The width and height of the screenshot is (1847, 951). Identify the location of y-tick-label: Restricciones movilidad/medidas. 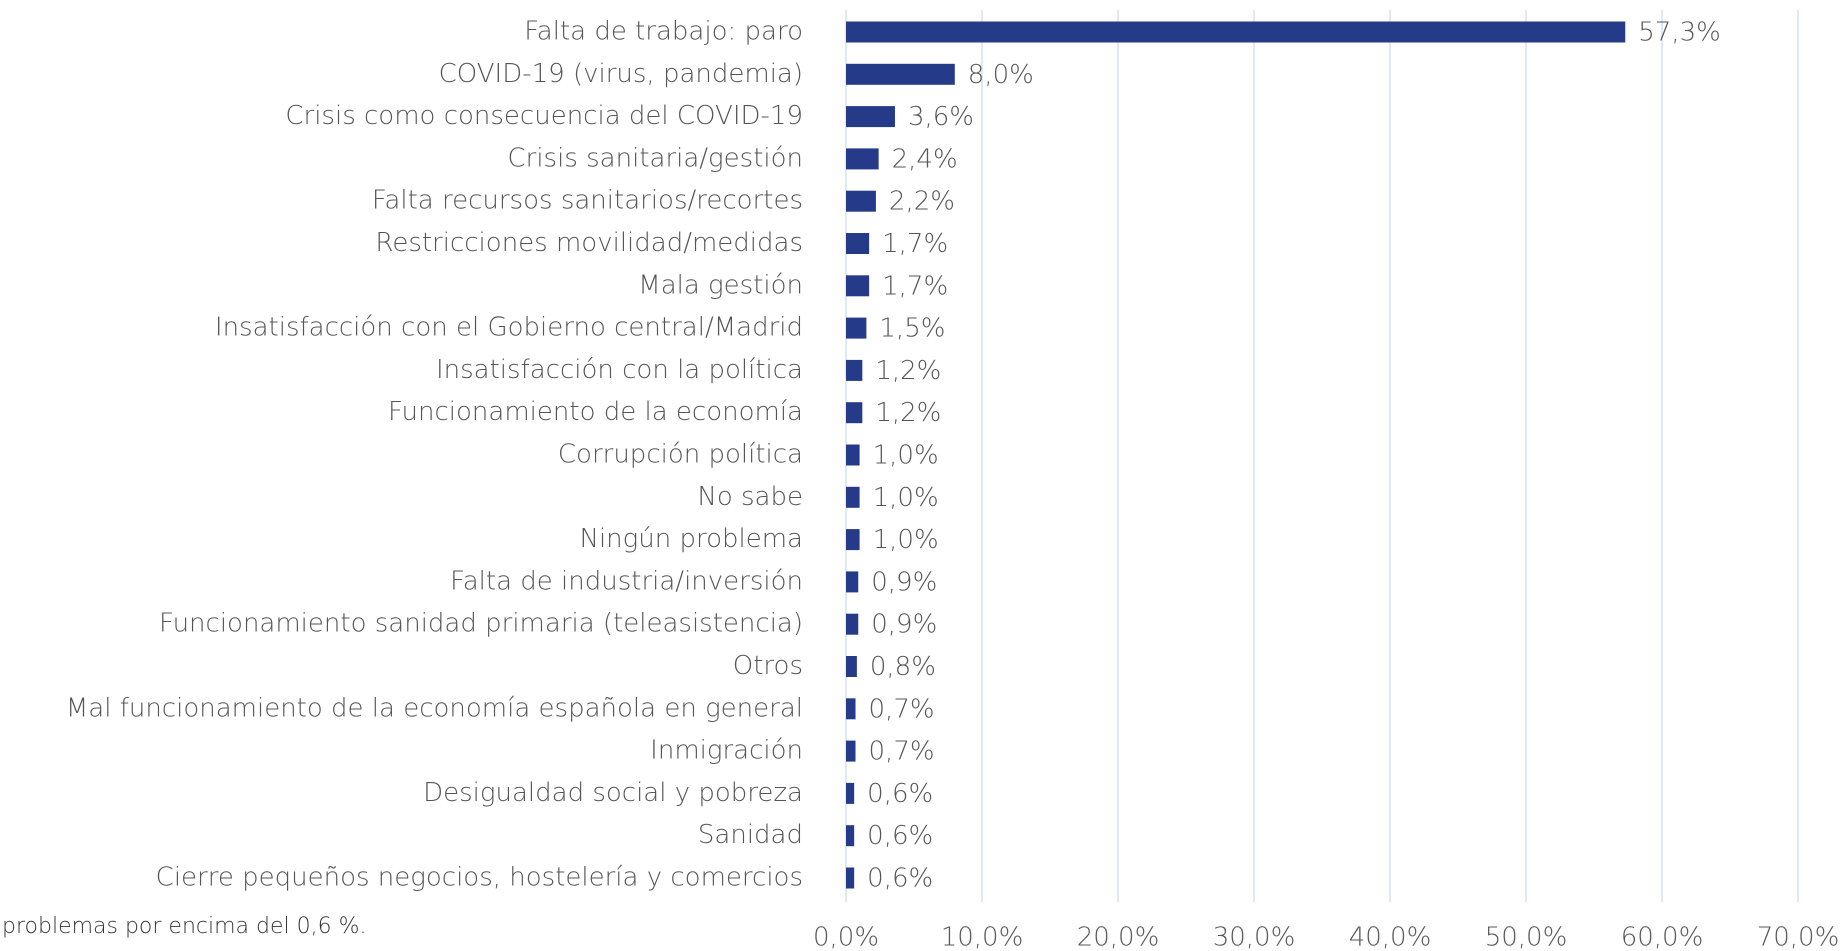
(589, 243).